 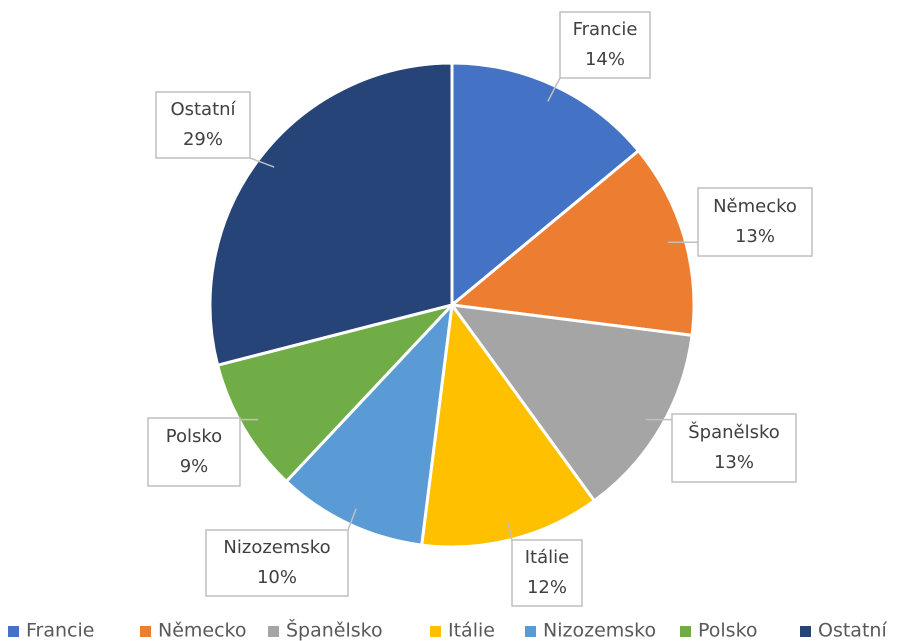 What do you see at coordinates (605, 29) in the screenshot?
I see `data-label-name: Francie` at bounding box center [605, 29].